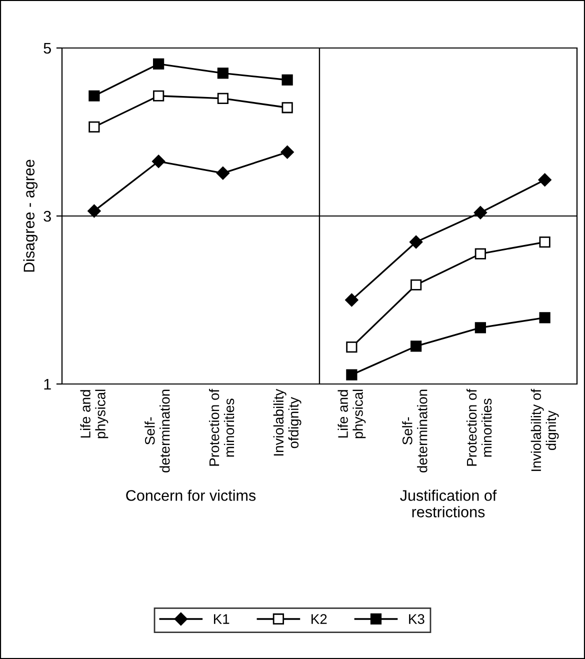  Describe the element at coordinates (416, 619) in the screenshot. I see `legend-label: K3` at that location.